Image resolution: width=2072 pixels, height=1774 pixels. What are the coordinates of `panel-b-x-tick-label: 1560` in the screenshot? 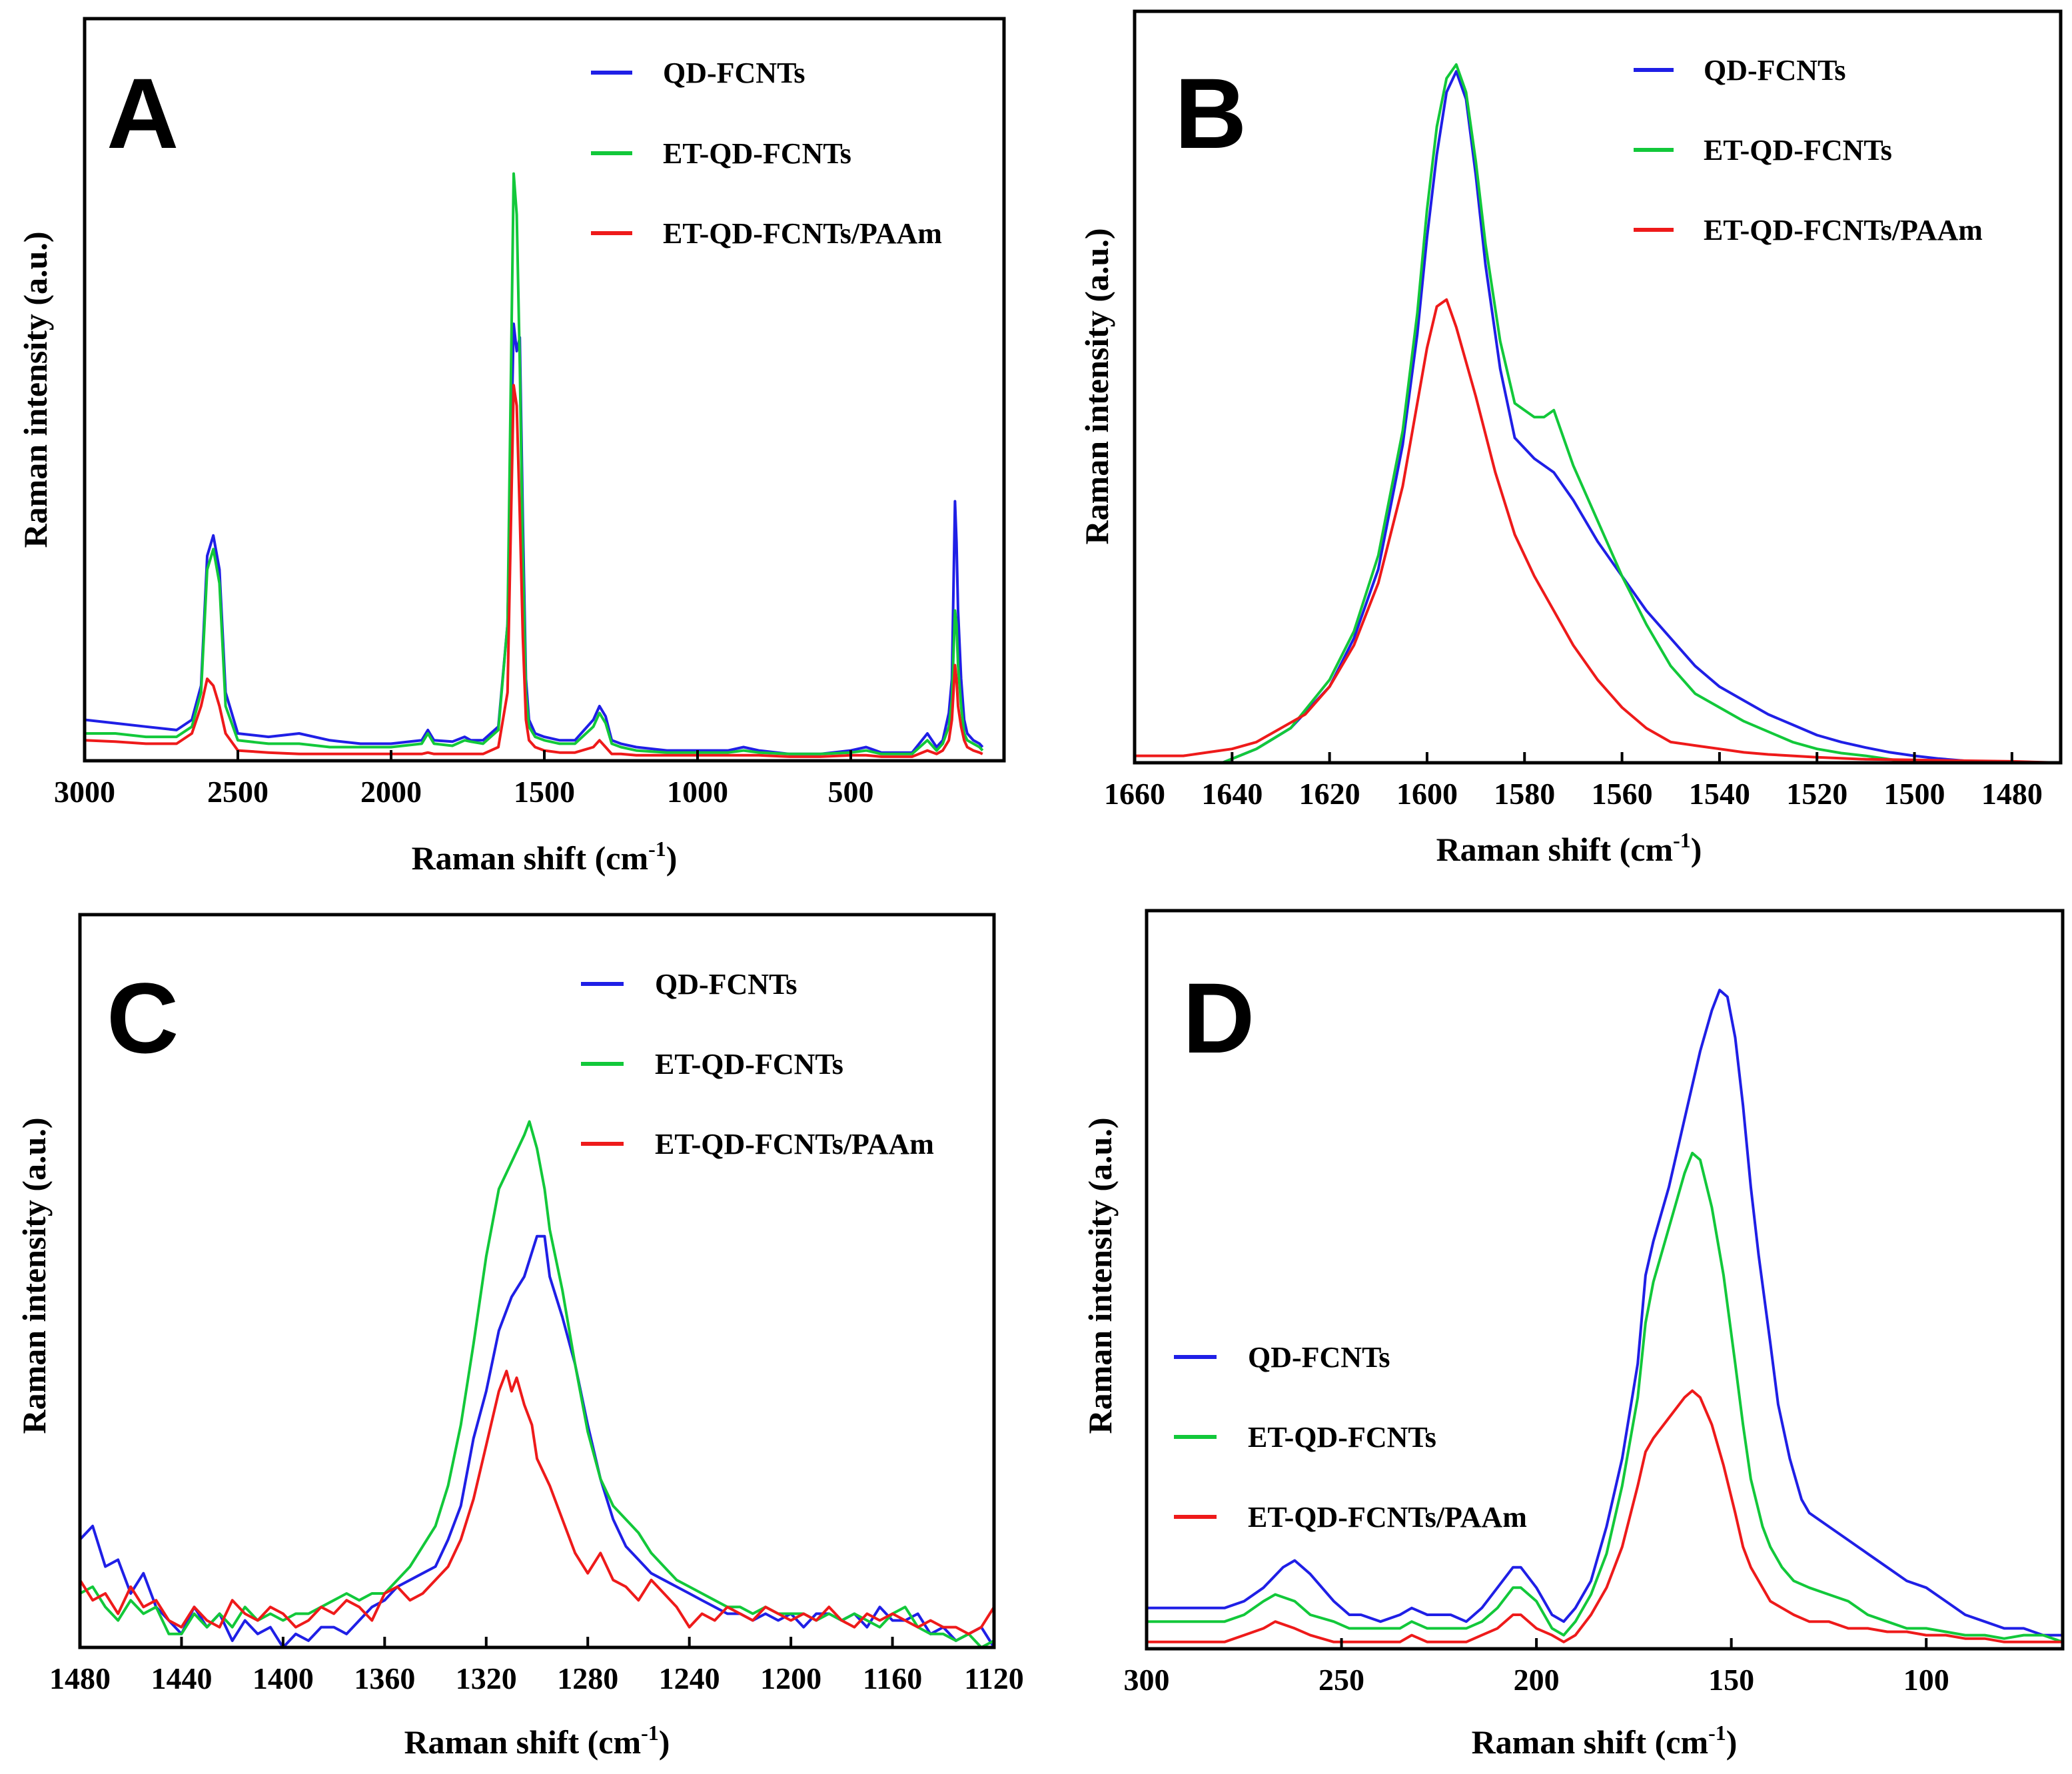 It's located at (1622, 794).